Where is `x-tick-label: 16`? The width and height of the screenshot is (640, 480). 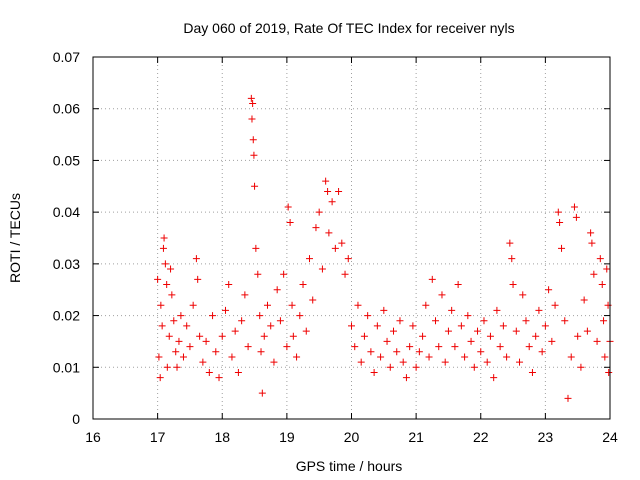
x-tick-label: 16 is located at coordinates (93, 437).